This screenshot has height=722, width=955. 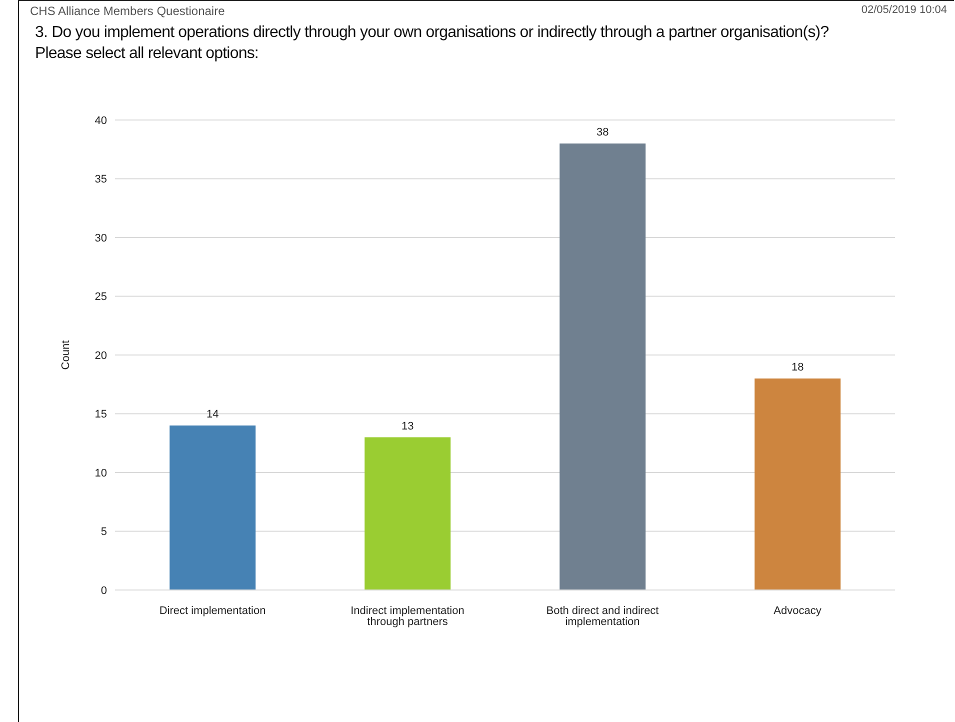 I want to click on y-tick-label: 15, so click(x=100, y=414).